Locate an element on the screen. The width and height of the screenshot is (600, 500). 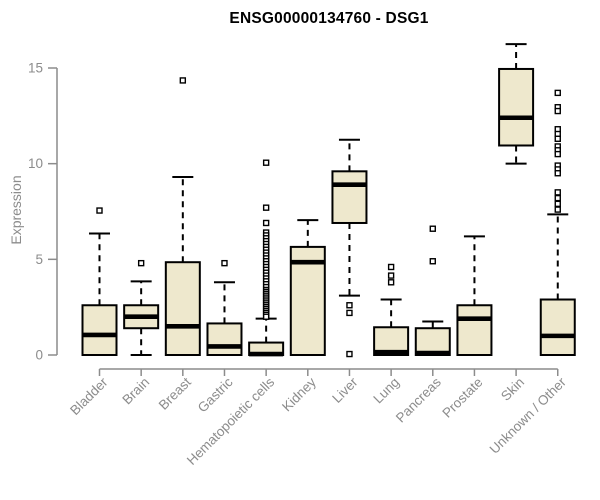
x-tick-label: Lung is located at coordinates (386, 391).